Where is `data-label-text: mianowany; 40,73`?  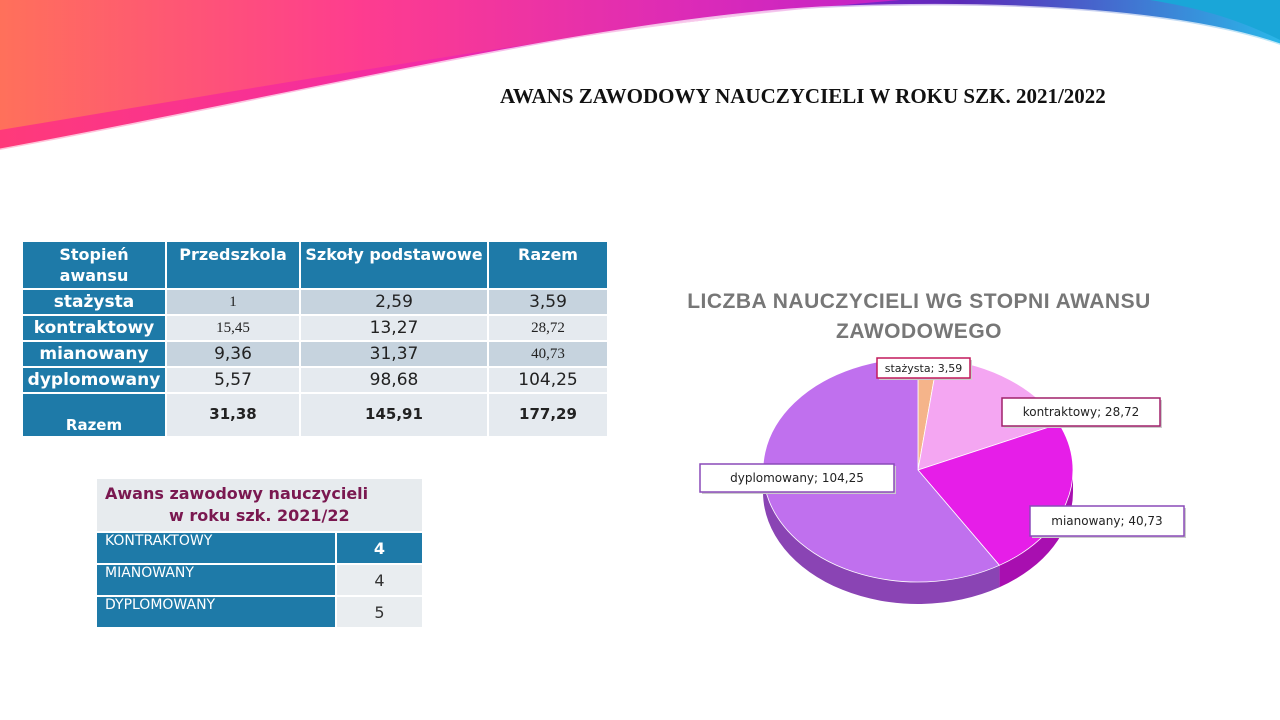 data-label-text: mianowany; 40,73 is located at coordinates (1106, 521).